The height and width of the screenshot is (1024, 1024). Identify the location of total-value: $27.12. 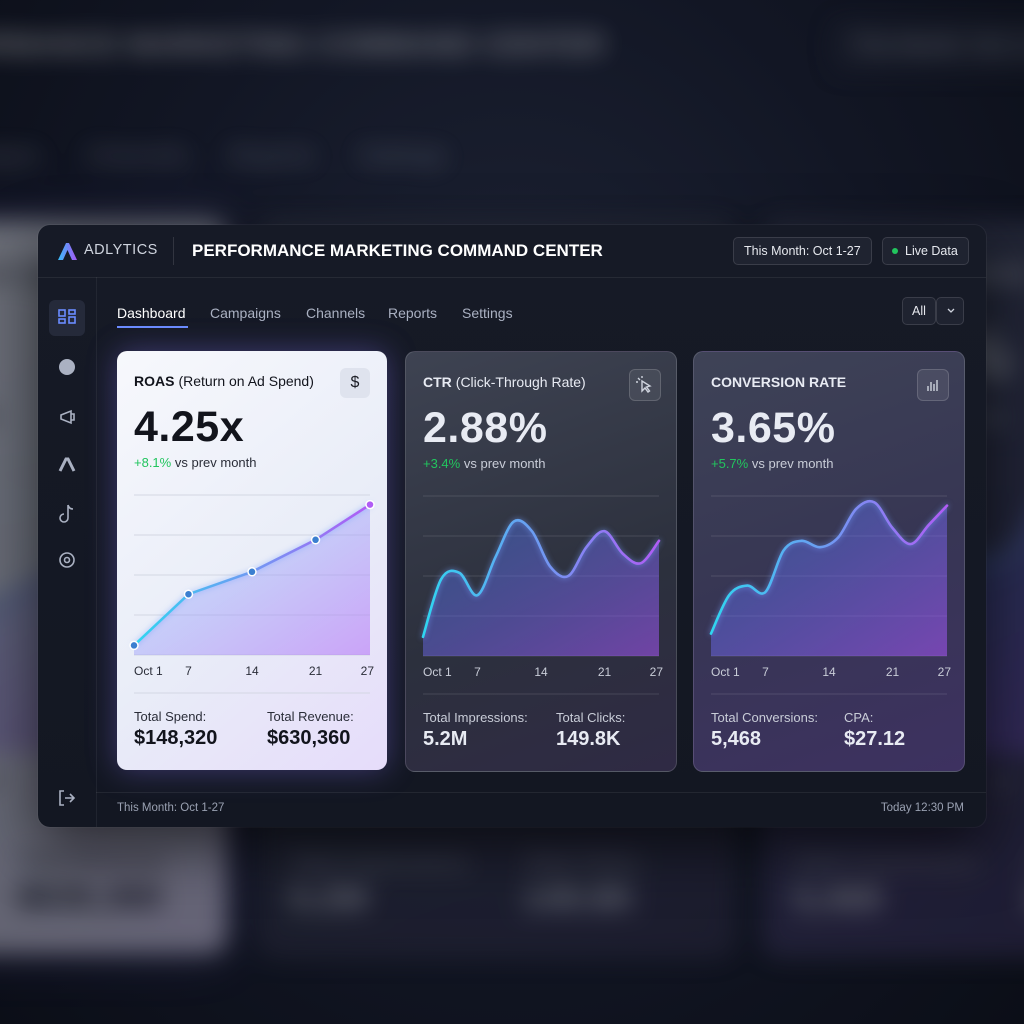
(875, 739).